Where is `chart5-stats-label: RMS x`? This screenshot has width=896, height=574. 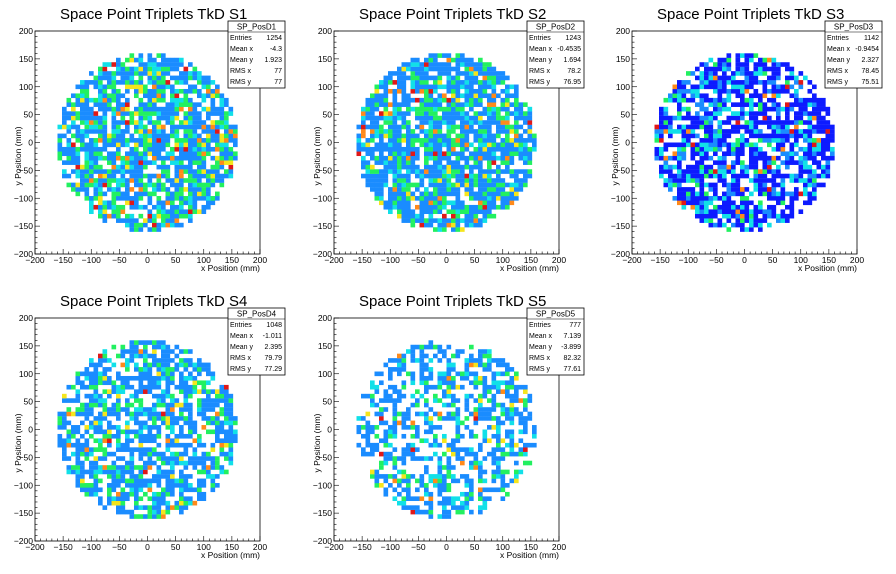 chart5-stats-label: RMS x is located at coordinates (540, 358).